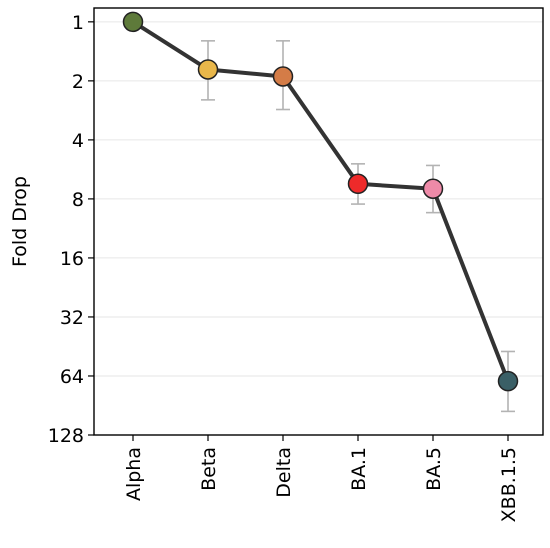 The image size is (550, 548). What do you see at coordinates (134, 474) in the screenshot?
I see `x-tick-label: Alpha` at bounding box center [134, 474].